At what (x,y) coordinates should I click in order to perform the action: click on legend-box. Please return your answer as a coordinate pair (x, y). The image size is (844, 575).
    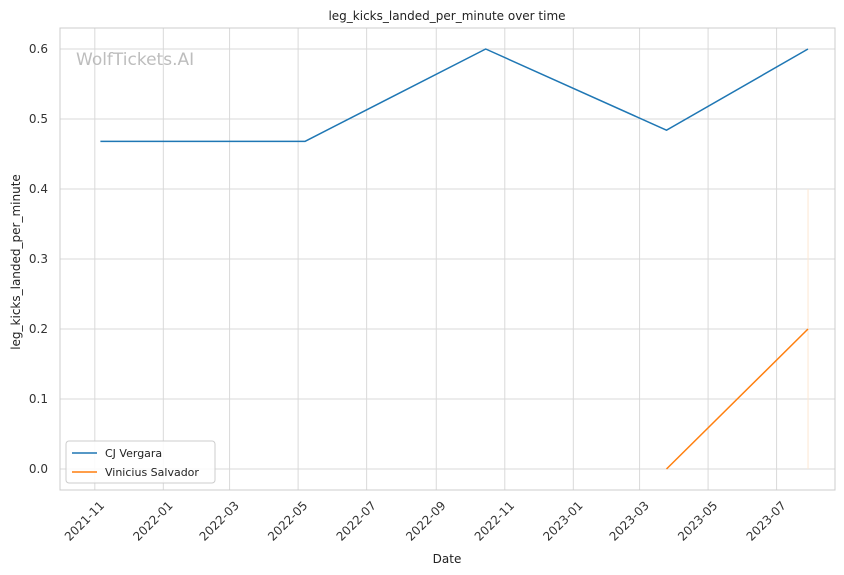
    Looking at the image, I should click on (140, 462).